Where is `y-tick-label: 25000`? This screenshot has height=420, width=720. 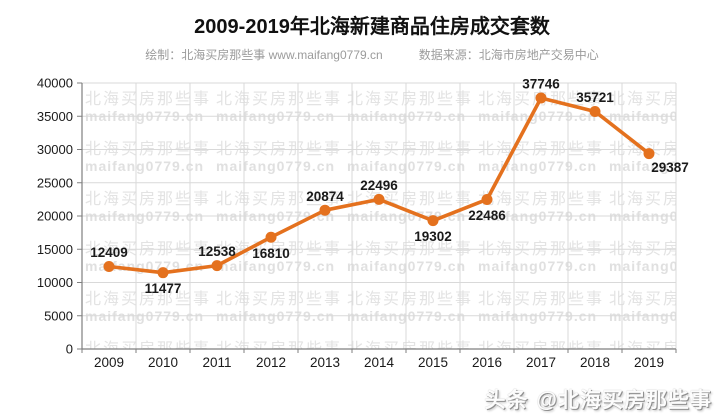
y-tick-label: 25000 is located at coordinates (55, 182).